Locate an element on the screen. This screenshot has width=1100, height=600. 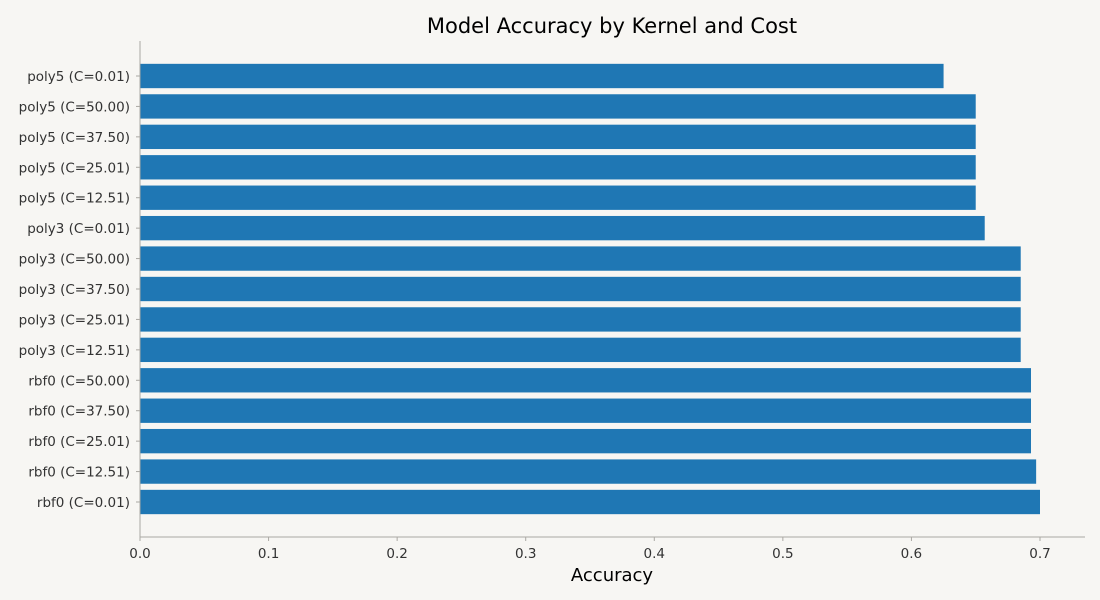
chart-title: Model Accuracy by Kernel and Cost is located at coordinates (612, 26).